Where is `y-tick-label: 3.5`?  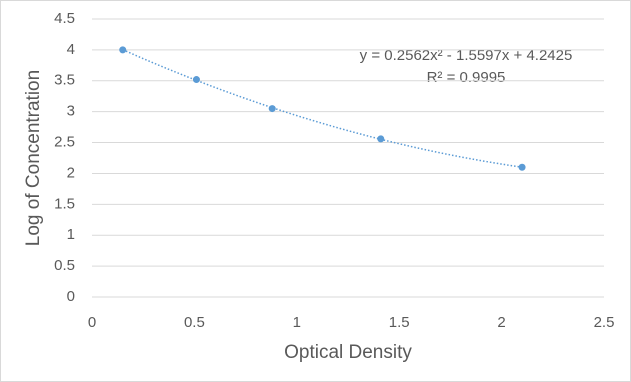
y-tick-label: 3.5 is located at coordinates (64, 80).